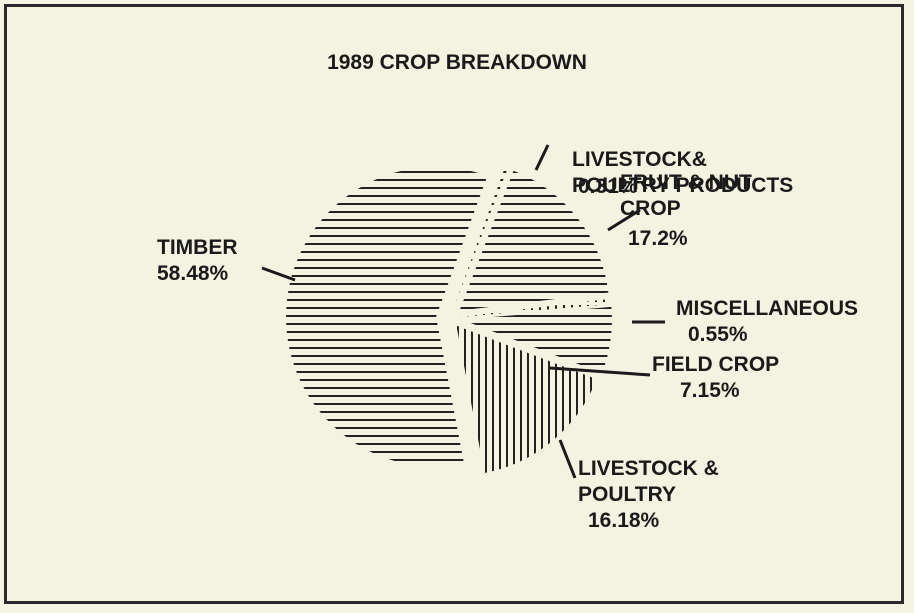 This screenshot has height=613, width=914. I want to click on value-label: 16.18%, so click(624, 520).